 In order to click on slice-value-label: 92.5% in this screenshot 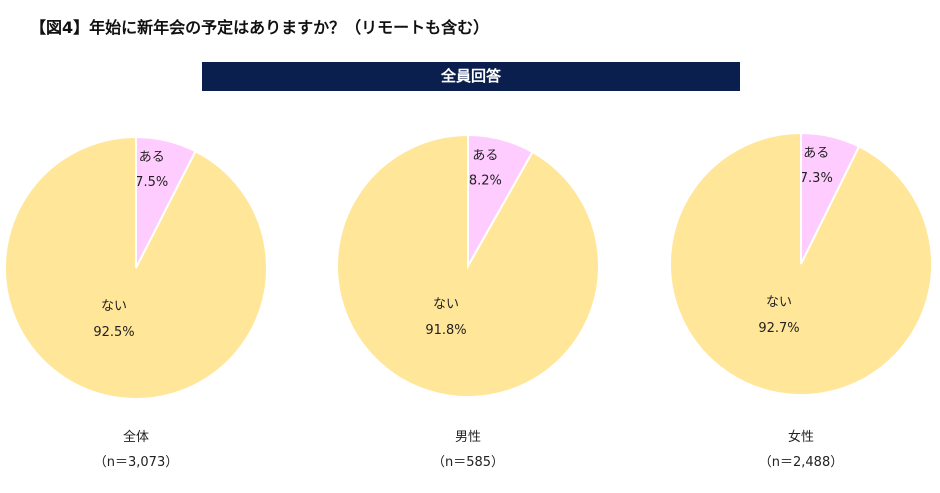, I will do `click(113, 332)`.